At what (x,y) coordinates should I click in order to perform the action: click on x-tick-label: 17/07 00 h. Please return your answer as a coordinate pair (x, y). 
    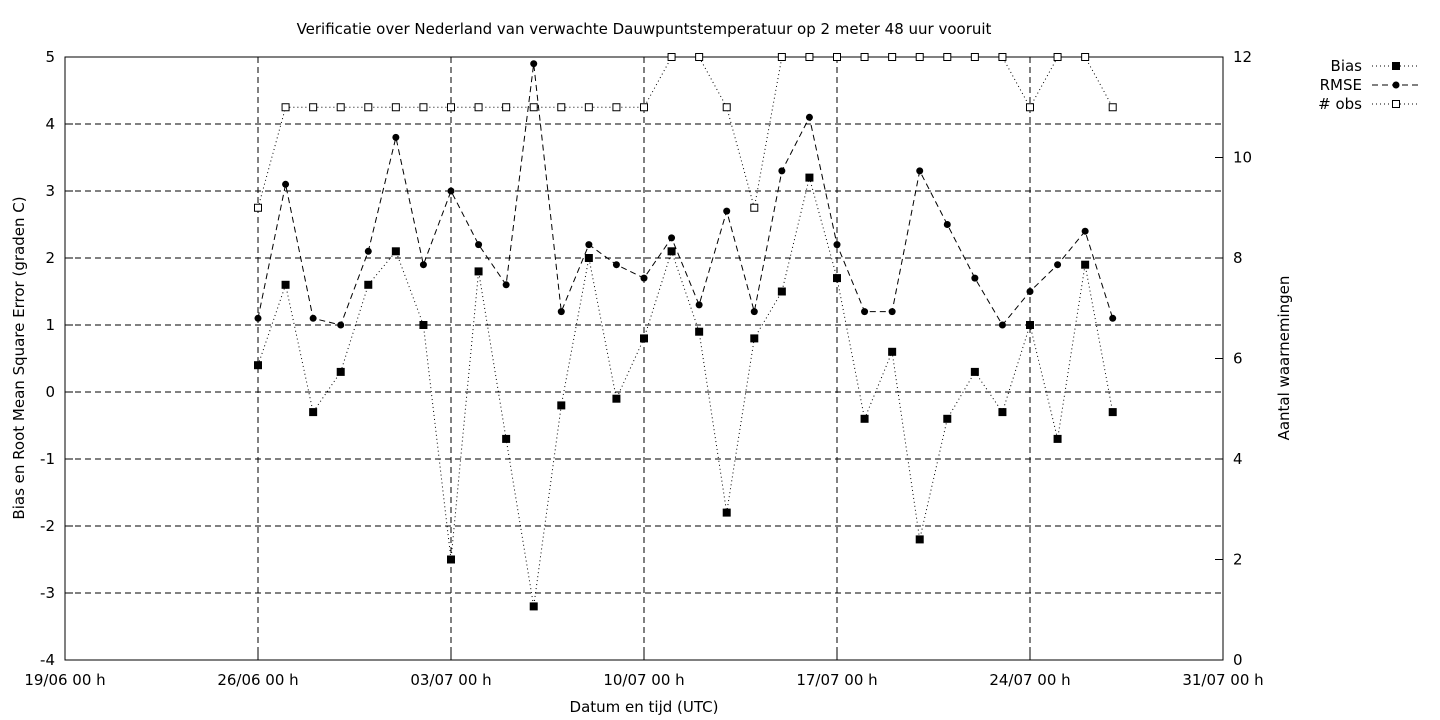
    Looking at the image, I should click on (836, 680).